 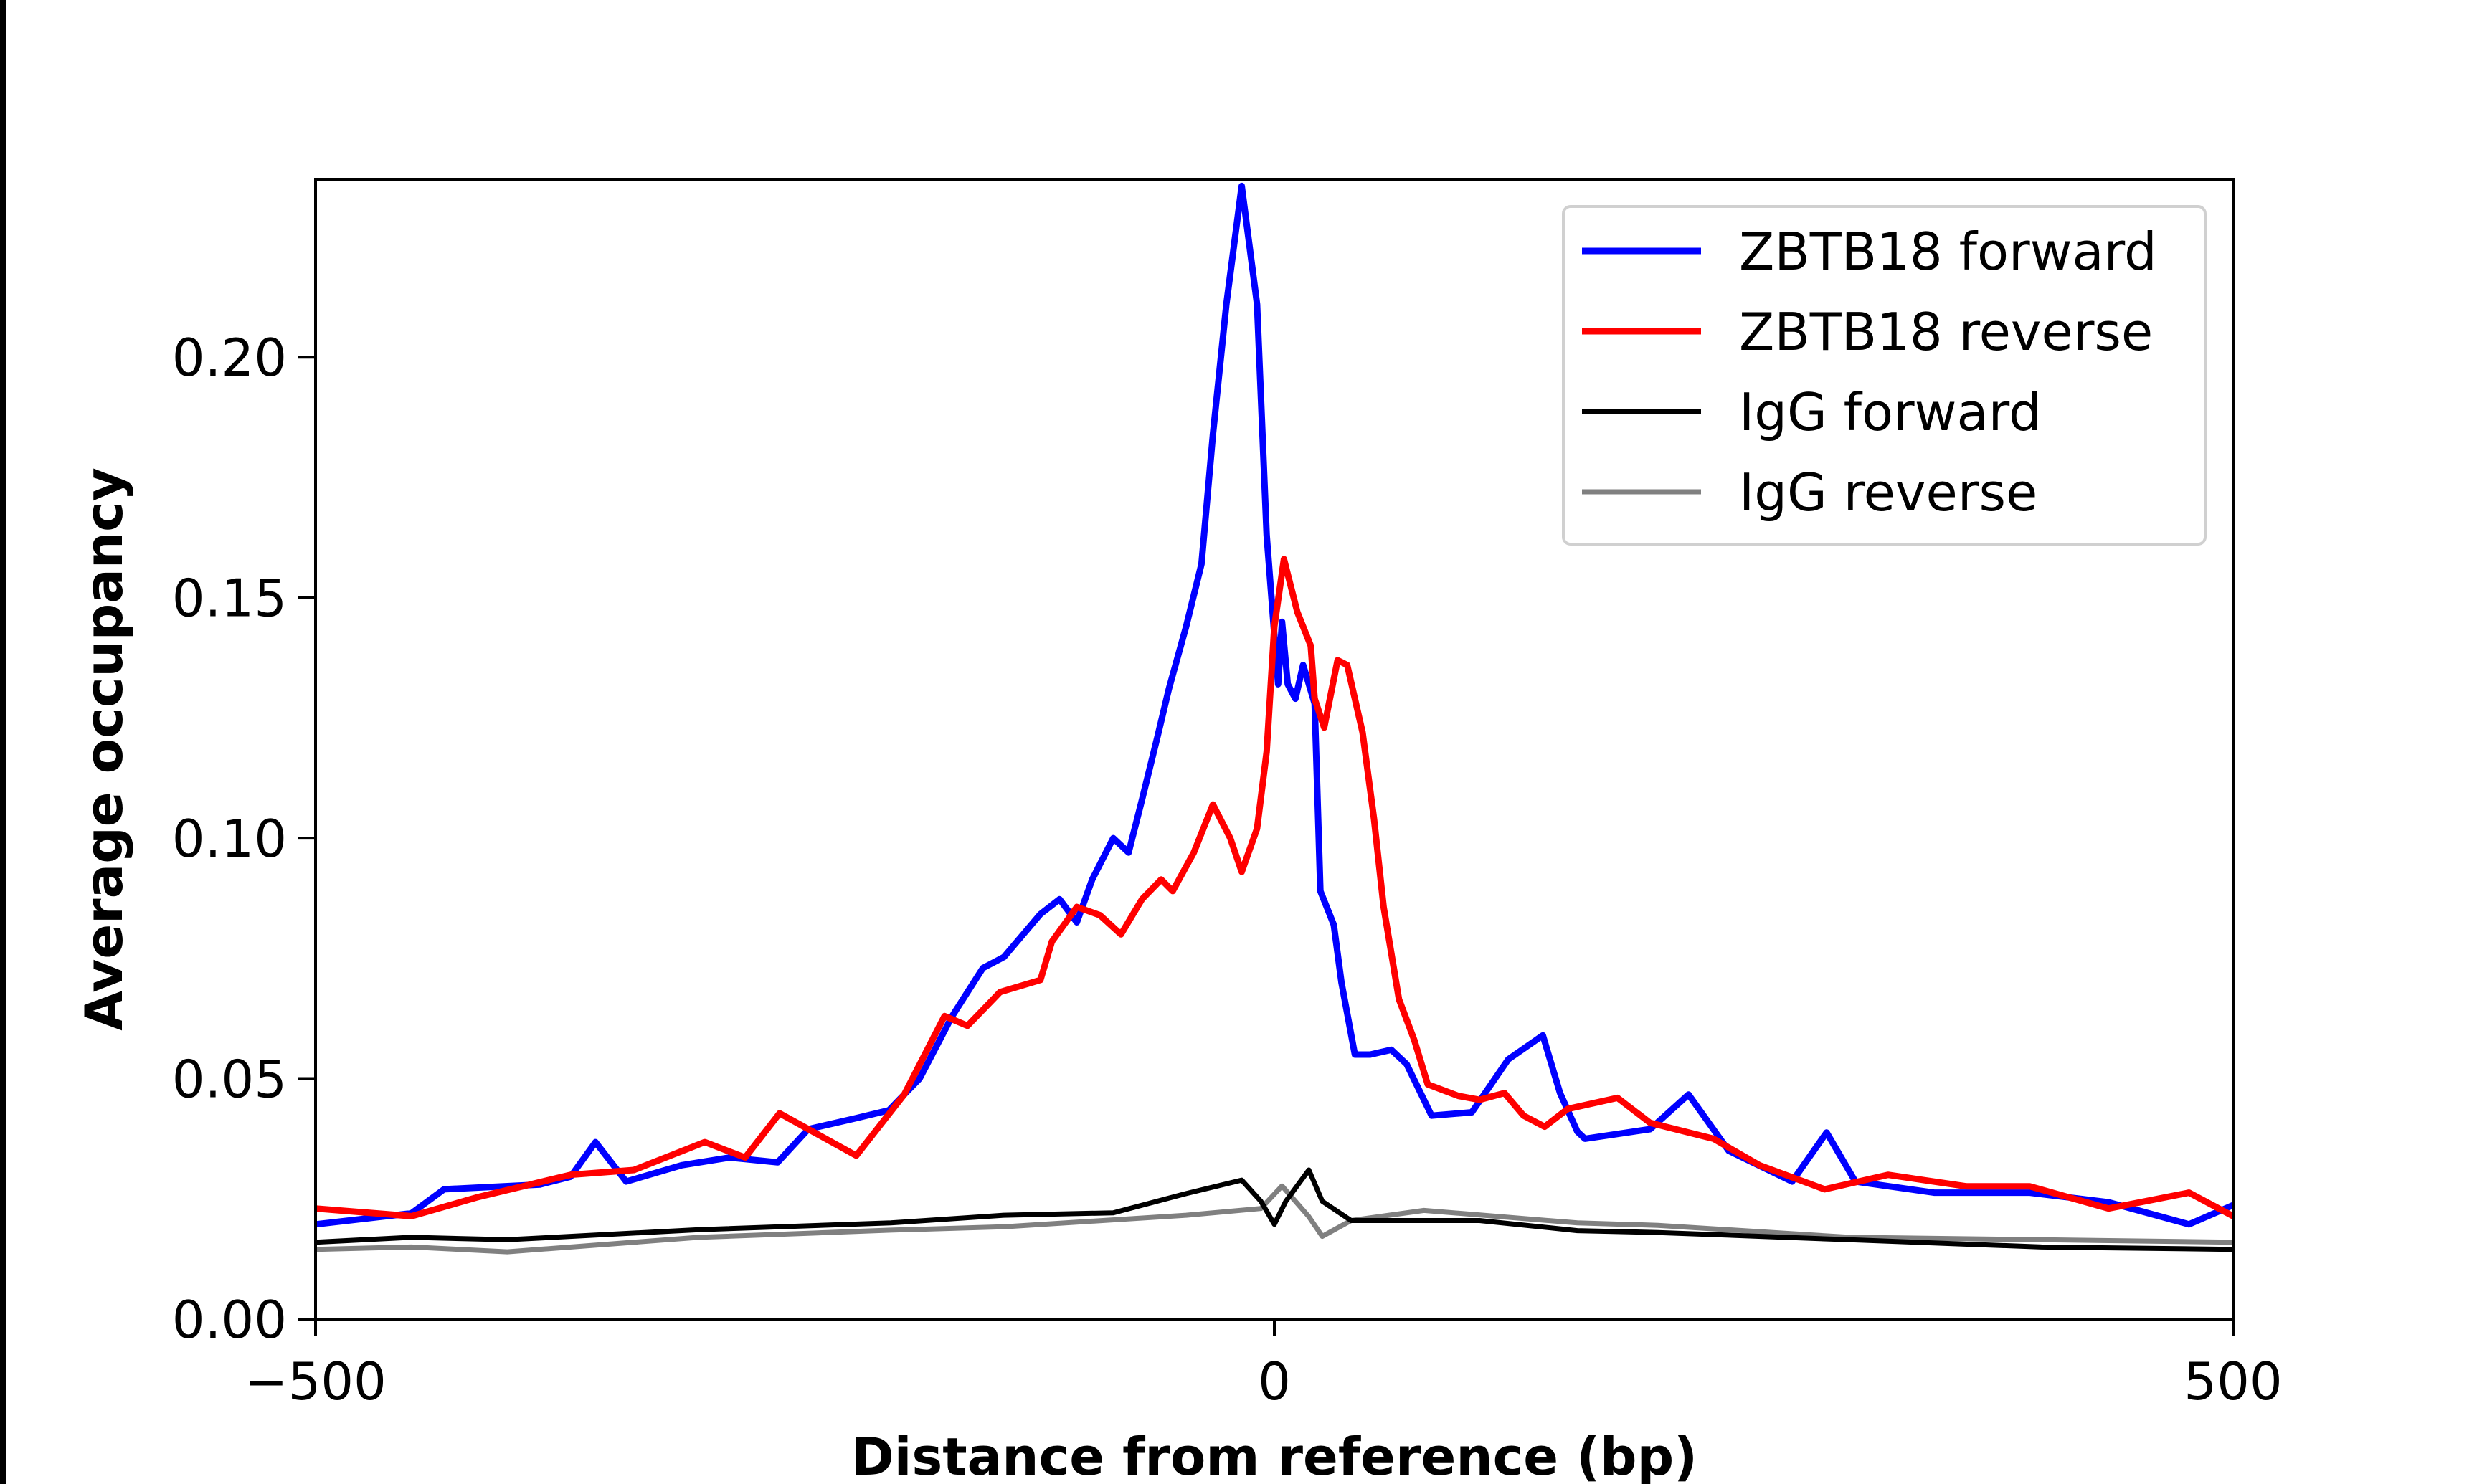 What do you see at coordinates (230, 599) in the screenshot?
I see `y-tick-label: 0.15` at bounding box center [230, 599].